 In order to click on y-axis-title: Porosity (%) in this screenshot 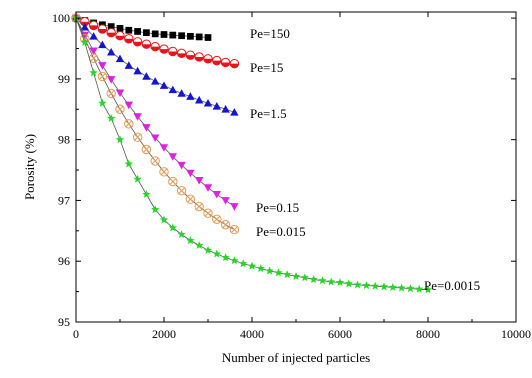, I will do `click(29, 167)`.